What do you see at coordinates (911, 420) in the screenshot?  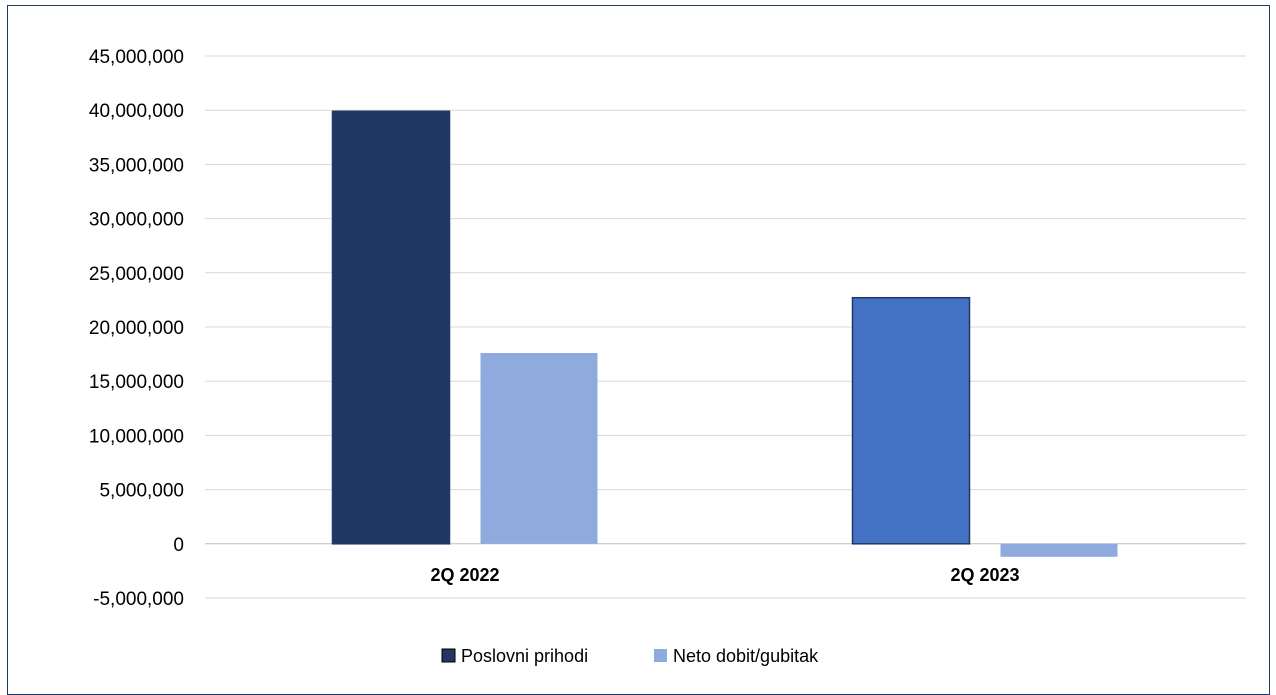 I see `bar-poslovni-prihodi-2q-2023` at bounding box center [911, 420].